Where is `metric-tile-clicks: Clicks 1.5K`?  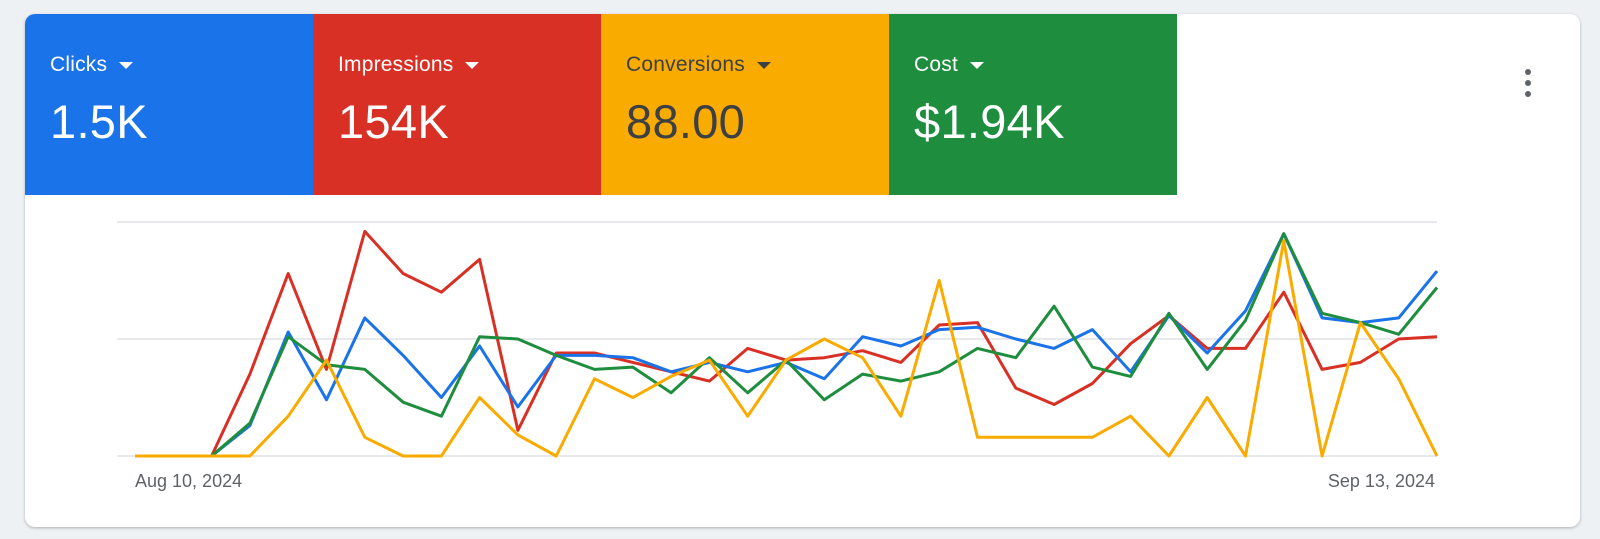 metric-tile-clicks: Clicks 1.5K is located at coordinates (169, 104).